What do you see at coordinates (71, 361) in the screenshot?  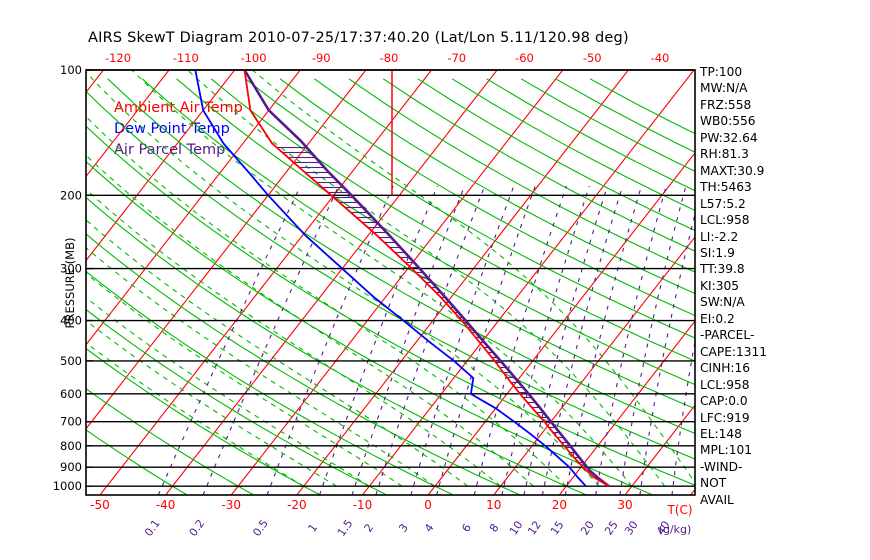 I see `y-tick-500: 500` at bounding box center [71, 361].